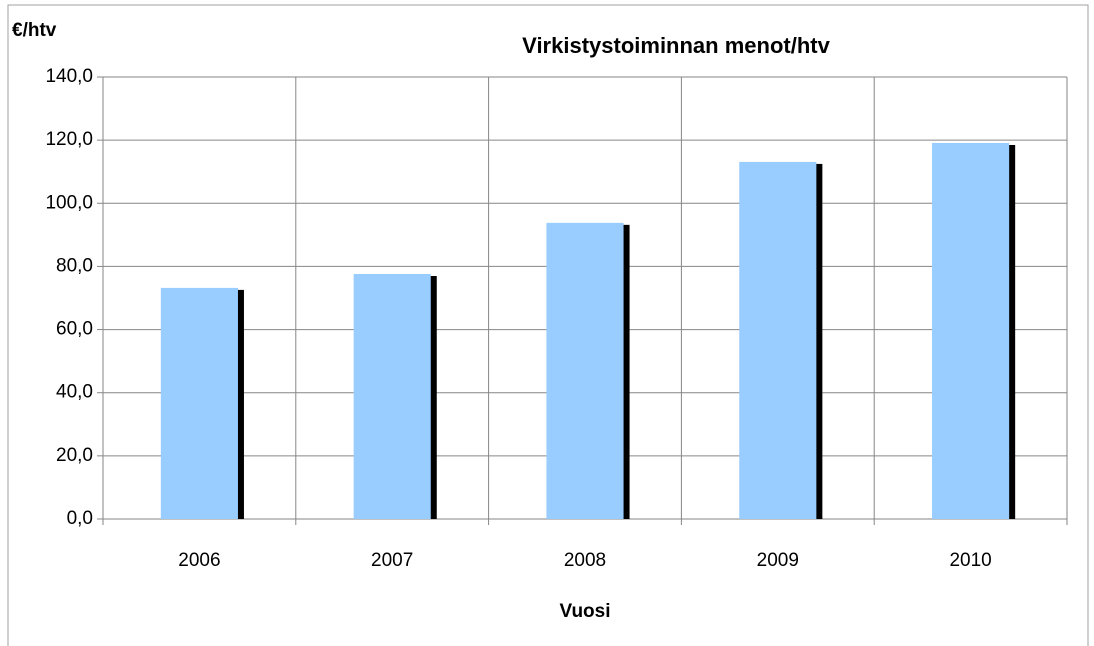 The width and height of the screenshot is (1094, 646). What do you see at coordinates (392, 560) in the screenshot?
I see `x-tick-label: 2007` at bounding box center [392, 560].